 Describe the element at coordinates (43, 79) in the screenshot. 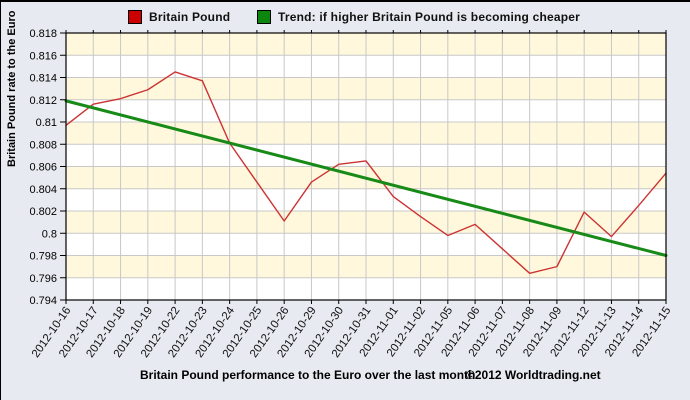

I see `svg-text: 0.814` at that location.